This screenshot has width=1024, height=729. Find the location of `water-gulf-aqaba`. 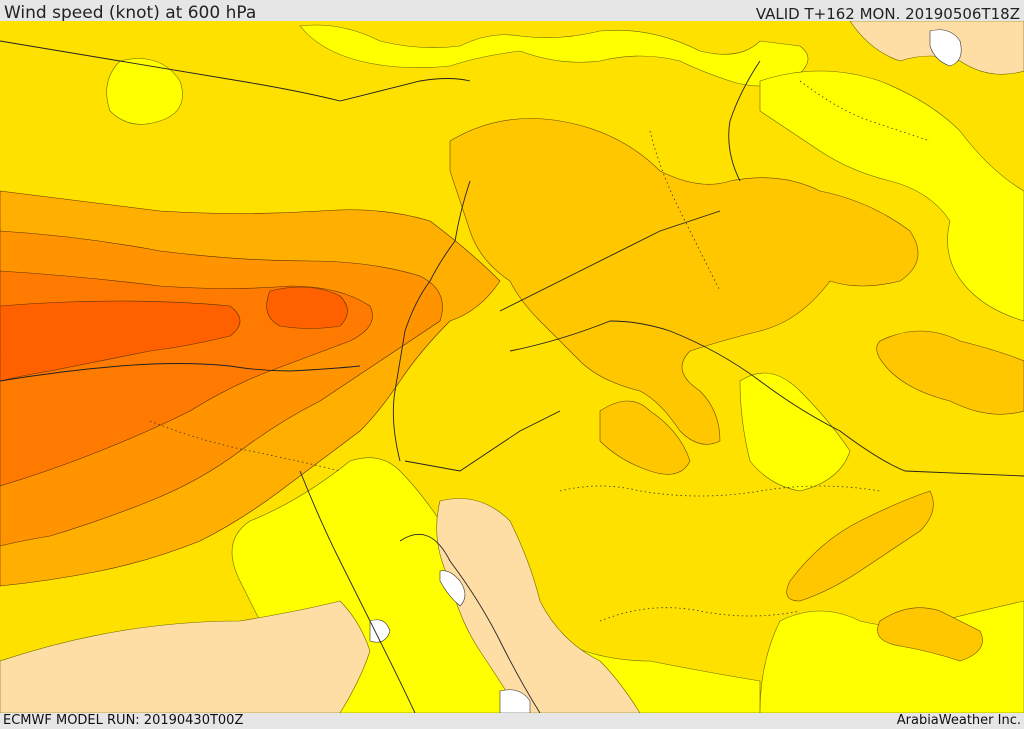

water-gulf-aqaba is located at coordinates (452, 588).